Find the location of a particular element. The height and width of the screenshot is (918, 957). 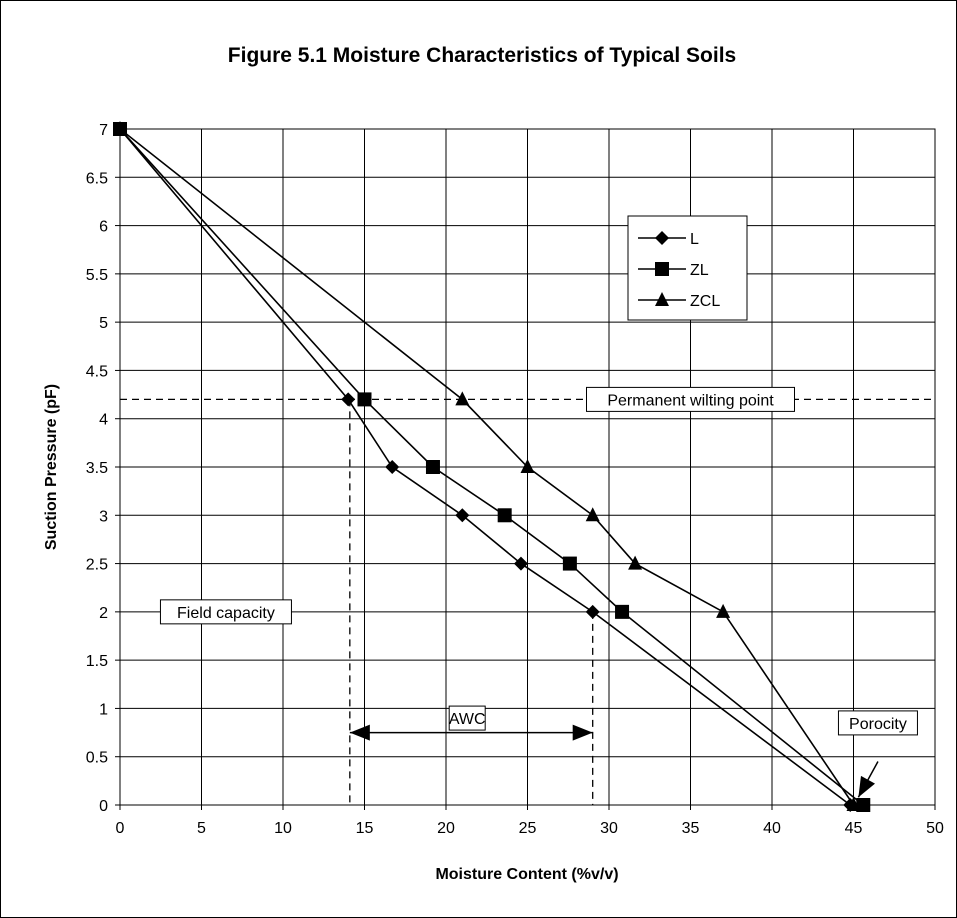

x-tick-label: 0 is located at coordinates (120, 828).